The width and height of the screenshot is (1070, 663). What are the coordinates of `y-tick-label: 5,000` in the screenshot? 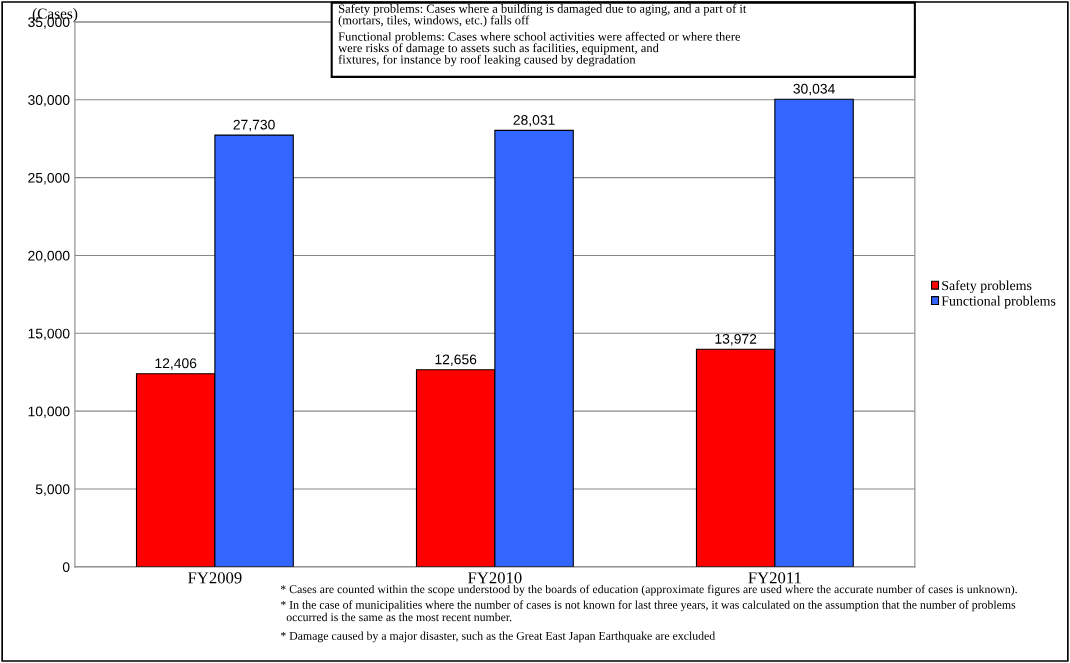 It's located at (52, 490).